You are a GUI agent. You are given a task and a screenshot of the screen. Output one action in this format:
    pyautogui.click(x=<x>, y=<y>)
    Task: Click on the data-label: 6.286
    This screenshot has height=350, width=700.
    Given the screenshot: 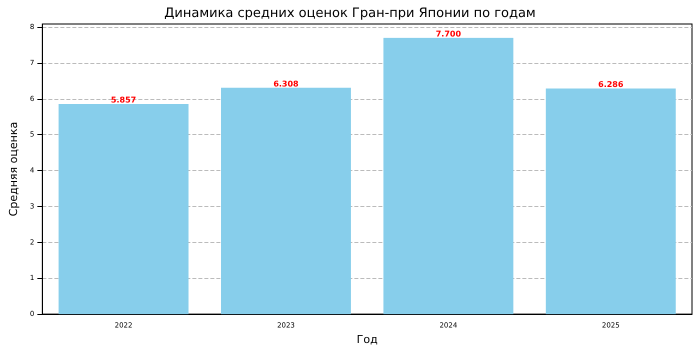 What is the action you would take?
    pyautogui.click(x=611, y=85)
    